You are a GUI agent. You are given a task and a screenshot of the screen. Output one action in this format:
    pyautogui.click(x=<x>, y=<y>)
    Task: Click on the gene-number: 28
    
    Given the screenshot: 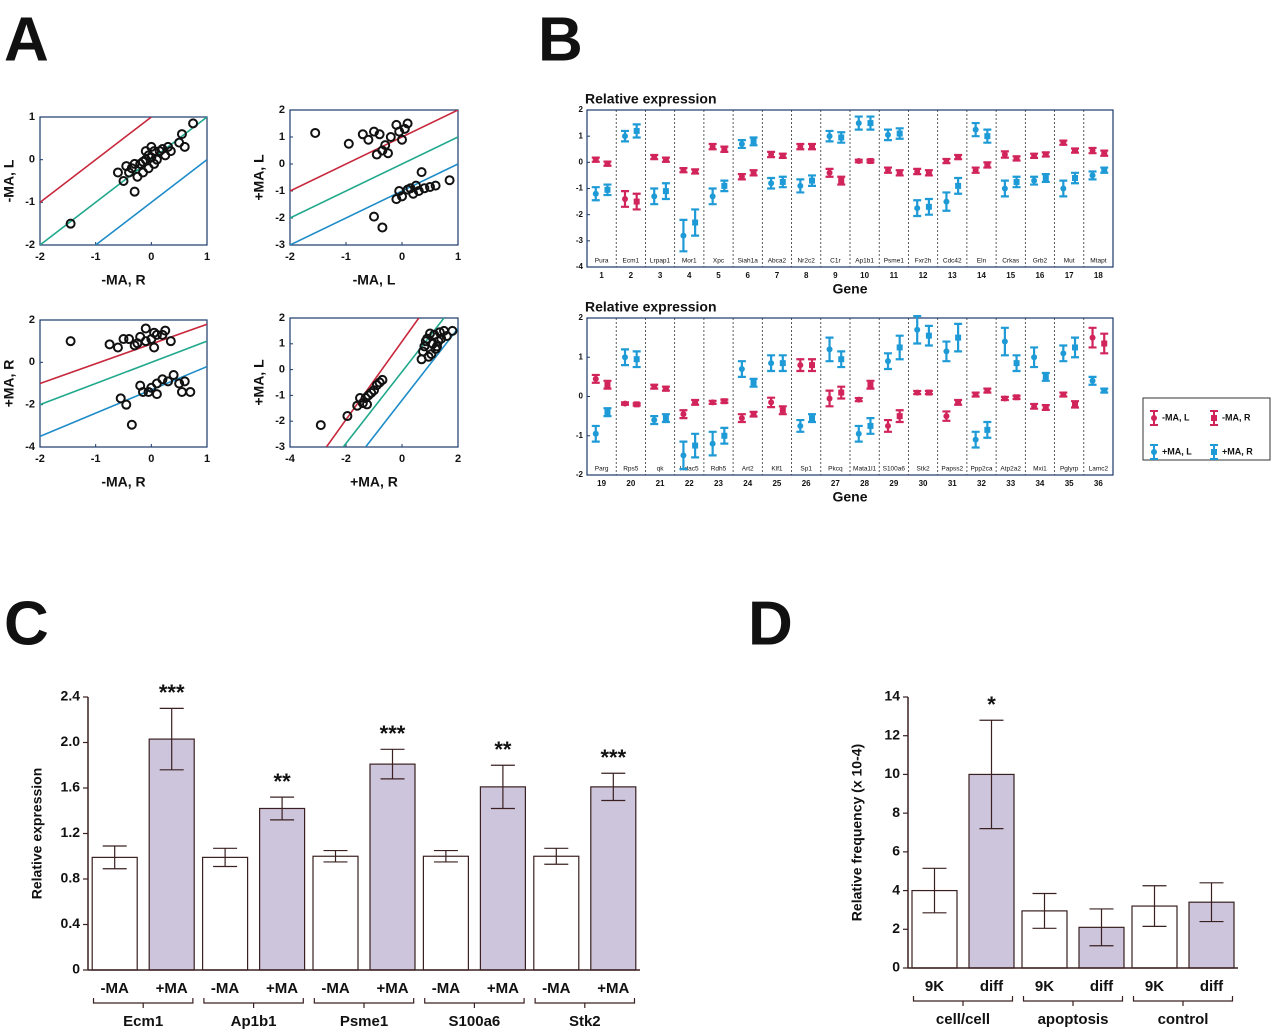 What is the action you would take?
    pyautogui.click(x=864, y=483)
    